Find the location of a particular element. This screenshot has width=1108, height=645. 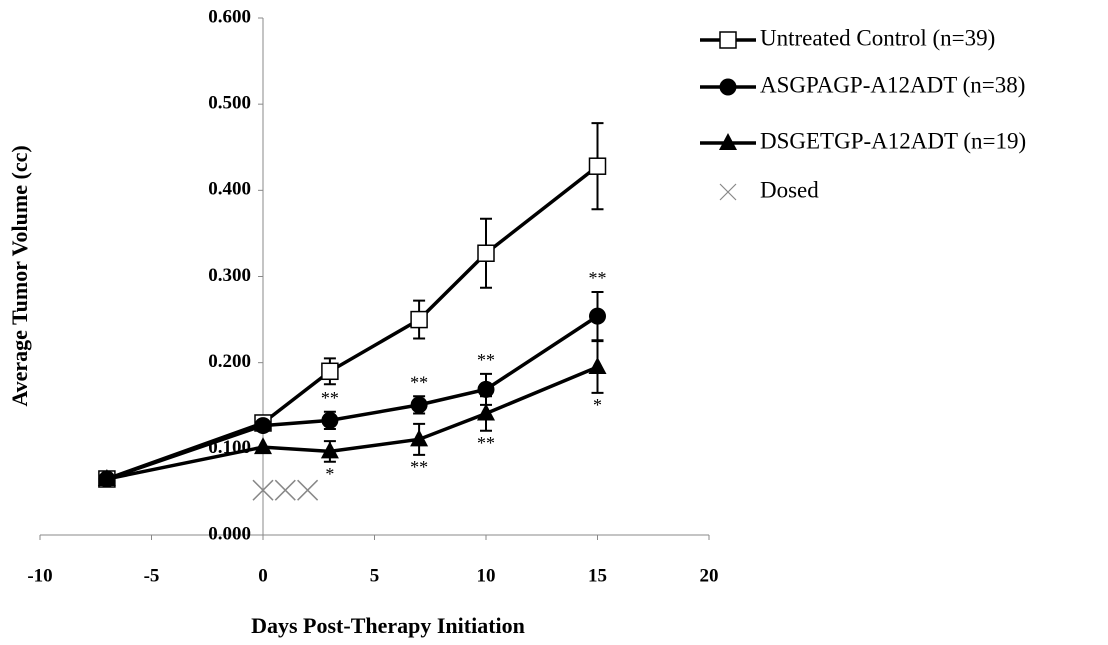

y-tick-label: 0.600 is located at coordinates (229, 16).